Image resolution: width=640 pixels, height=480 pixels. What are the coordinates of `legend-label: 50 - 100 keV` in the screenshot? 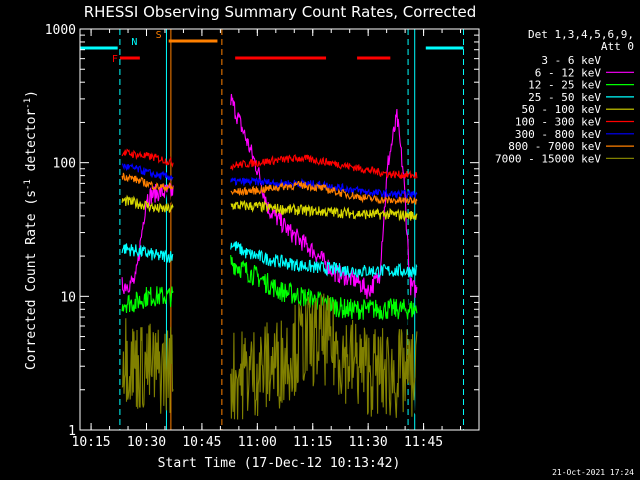 It's located at (562, 109).